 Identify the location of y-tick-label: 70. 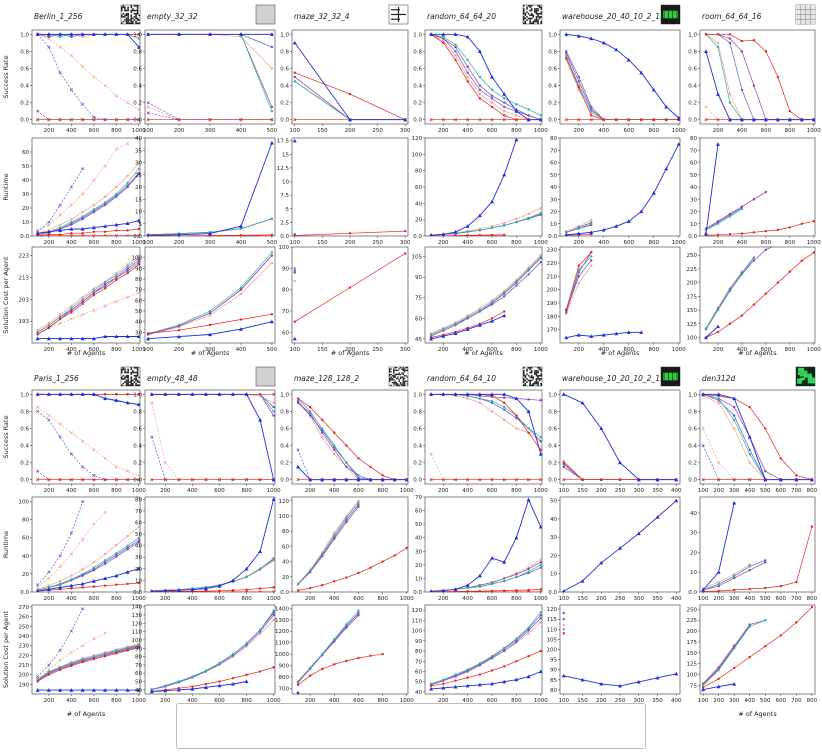
(553, 151).